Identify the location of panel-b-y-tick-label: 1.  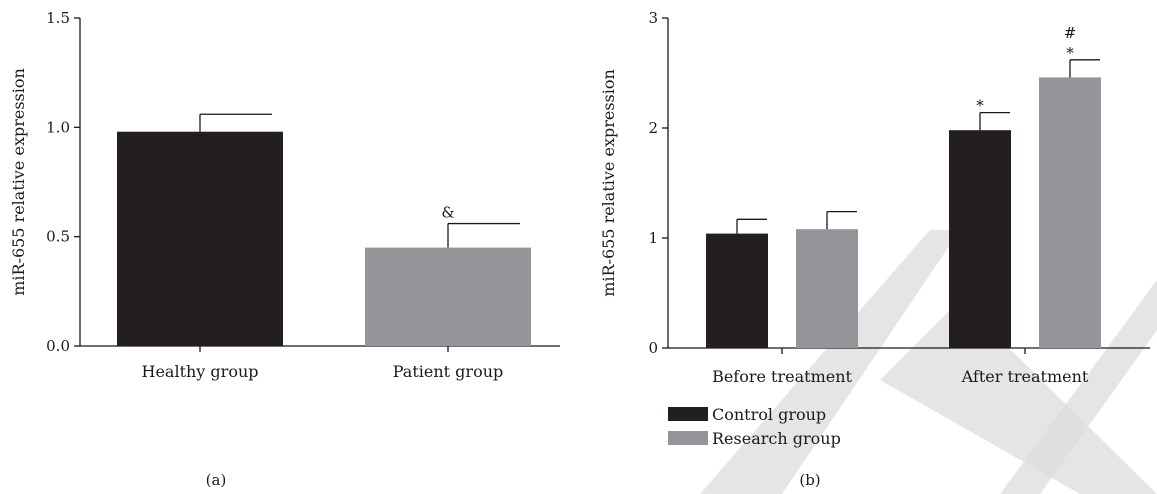
(653, 238).